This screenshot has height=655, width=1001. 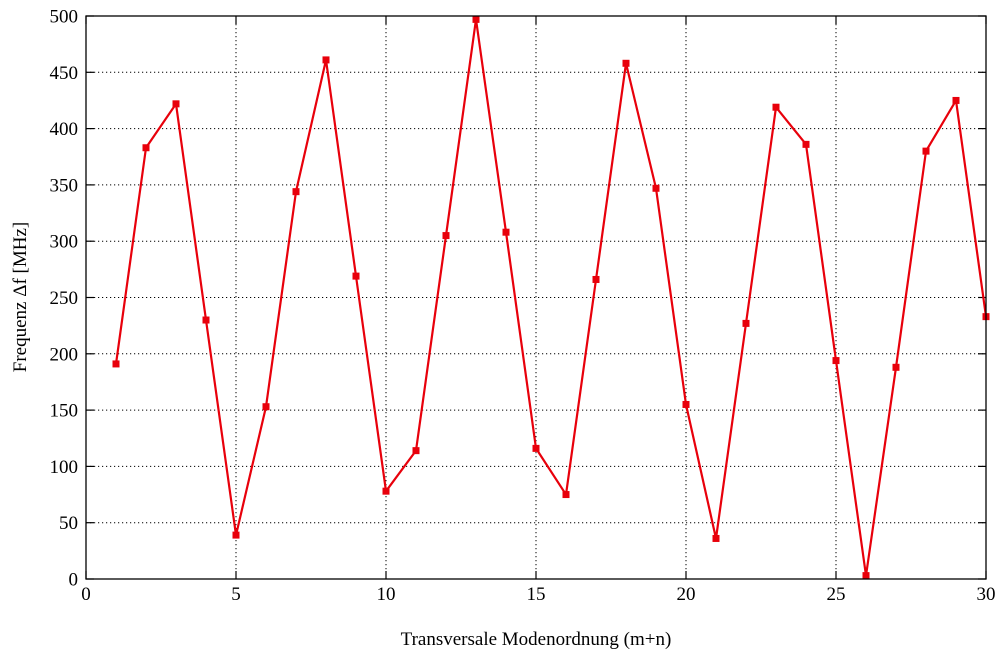 What do you see at coordinates (64, 411) in the screenshot?
I see `y-tick-label: 150` at bounding box center [64, 411].